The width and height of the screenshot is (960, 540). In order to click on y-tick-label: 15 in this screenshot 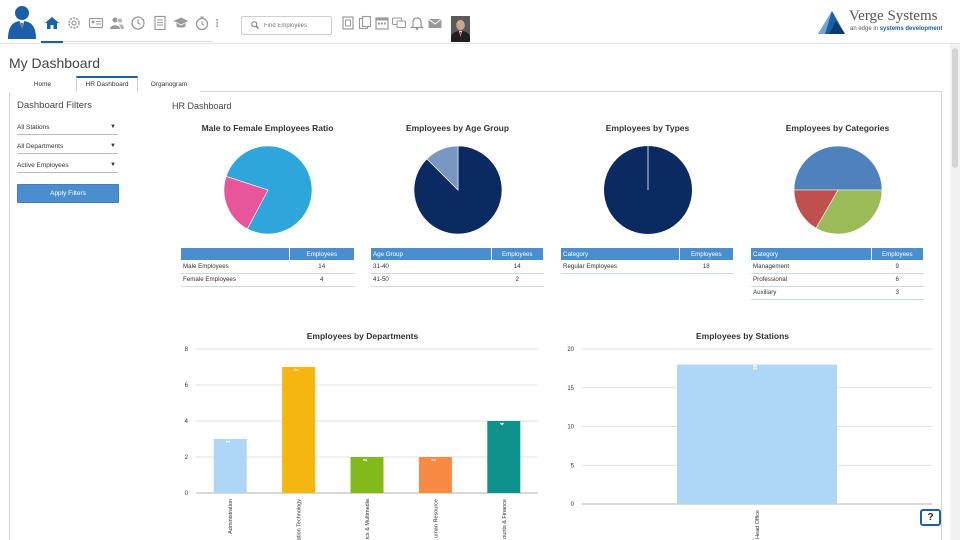, I will do `click(570, 389)`.